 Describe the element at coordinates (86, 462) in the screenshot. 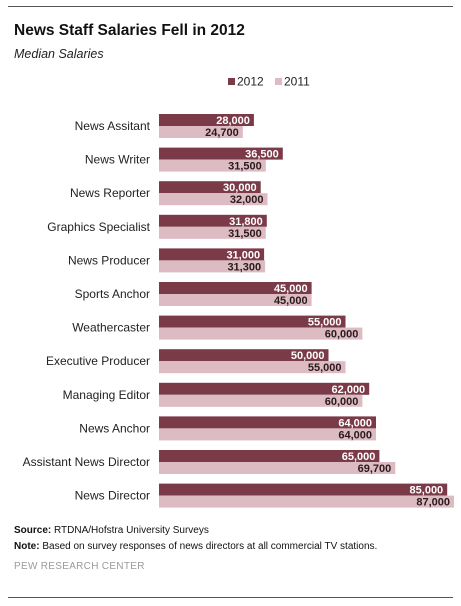

I see `category-label: Assistant News Director` at that location.